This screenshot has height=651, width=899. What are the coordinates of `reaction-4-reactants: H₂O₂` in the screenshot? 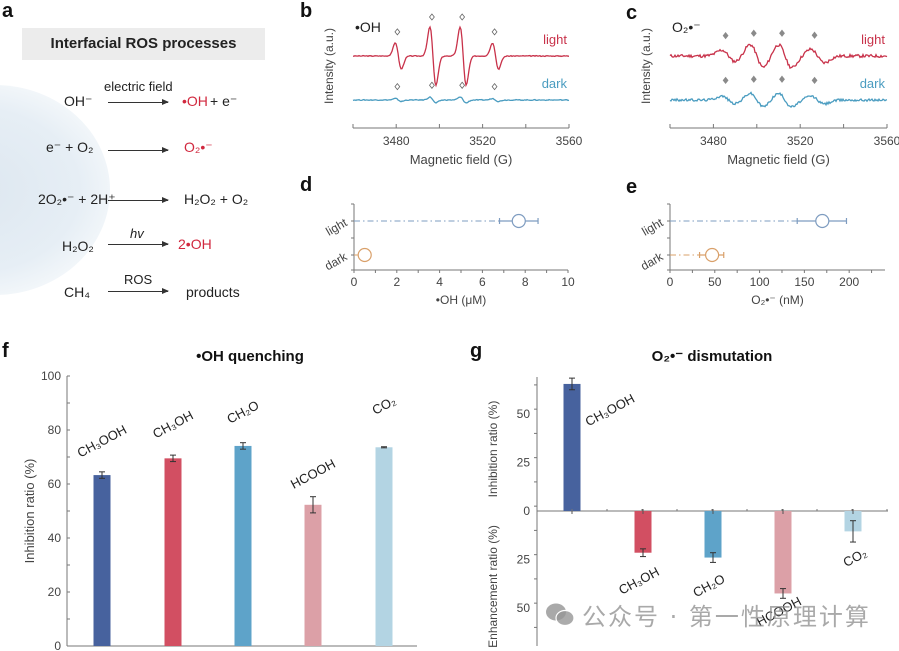 It's located at (78, 246).